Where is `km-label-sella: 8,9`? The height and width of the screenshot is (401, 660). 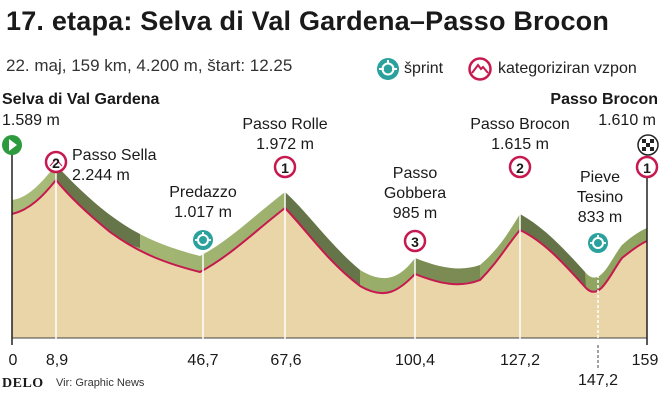
km-label-sella: 8,9 is located at coordinates (57, 360).